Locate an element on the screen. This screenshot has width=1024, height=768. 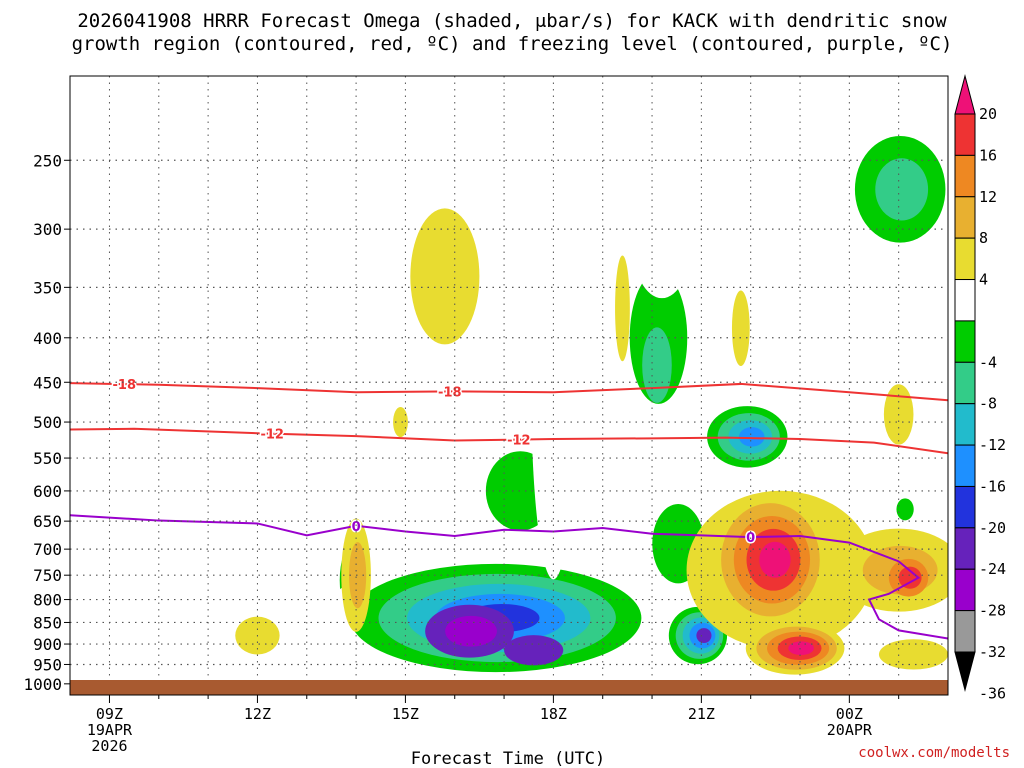
omega-cell-16-level--8 is located at coordinates (905, 509).